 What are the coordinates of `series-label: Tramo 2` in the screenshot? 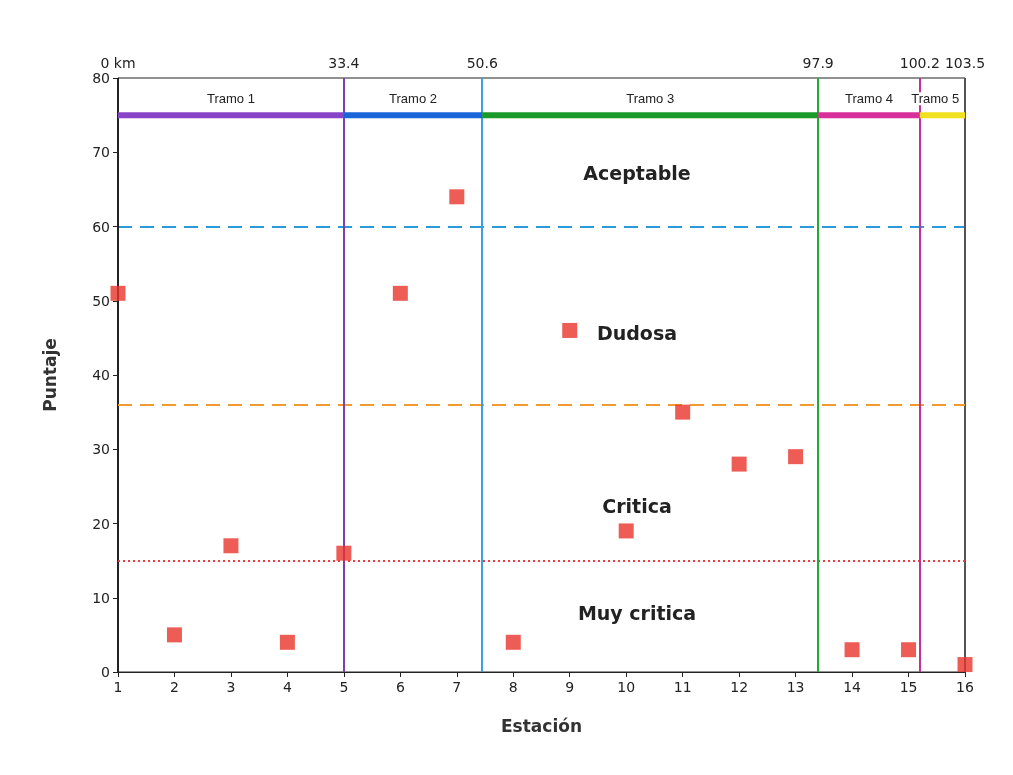 It's located at (413, 99).